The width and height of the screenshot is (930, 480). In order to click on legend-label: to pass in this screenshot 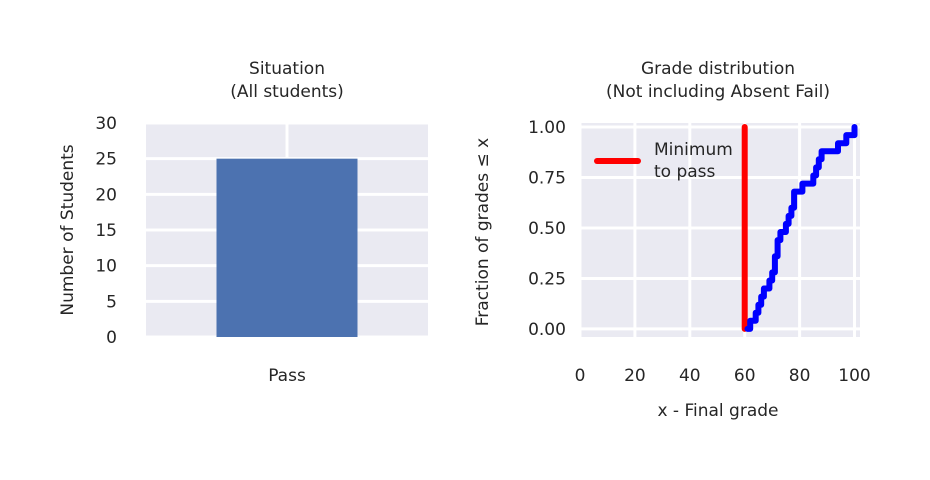, I will do `click(685, 172)`.